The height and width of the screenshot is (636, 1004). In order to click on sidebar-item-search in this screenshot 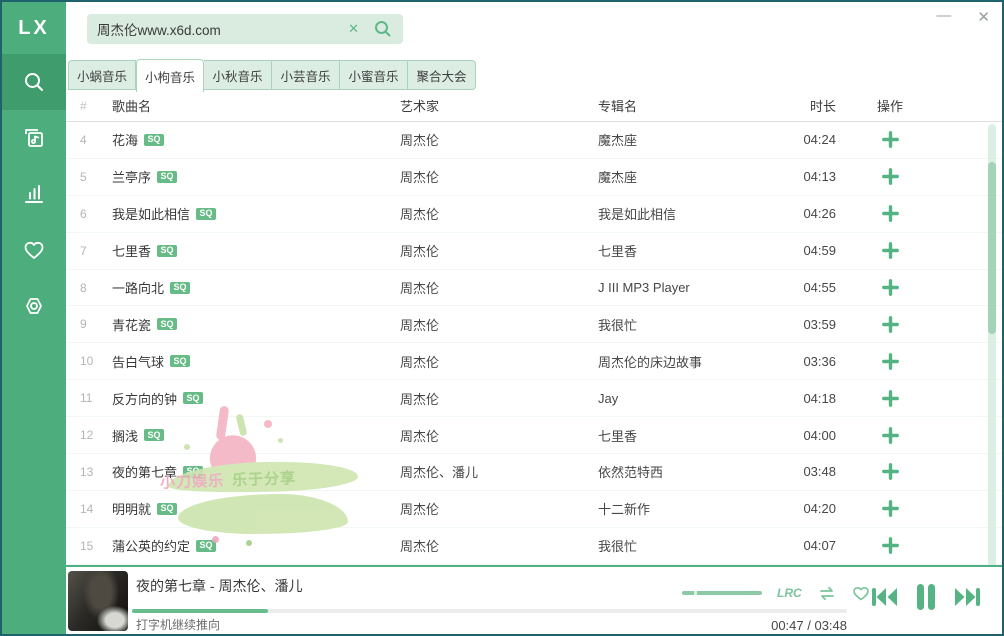, I will do `click(34, 82)`.